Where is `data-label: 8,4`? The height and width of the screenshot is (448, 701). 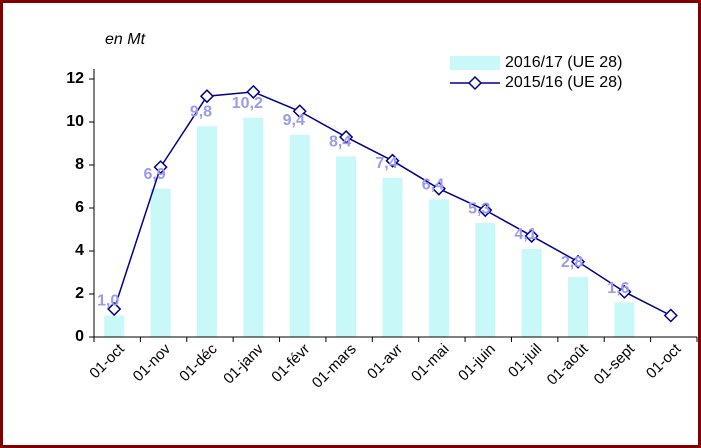
data-label: 8,4 is located at coordinates (340, 142).